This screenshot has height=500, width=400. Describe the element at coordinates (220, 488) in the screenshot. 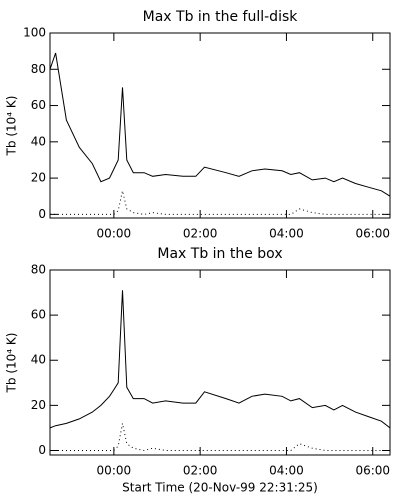

I see `x-axis-label: Start Time (20-Nov-99 22:31:25)` at that location.